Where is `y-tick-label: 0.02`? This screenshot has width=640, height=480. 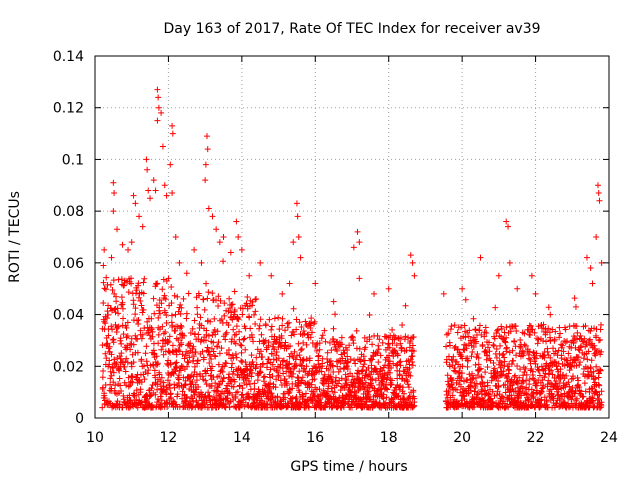 y-tick-label: 0.02 is located at coordinates (68, 367).